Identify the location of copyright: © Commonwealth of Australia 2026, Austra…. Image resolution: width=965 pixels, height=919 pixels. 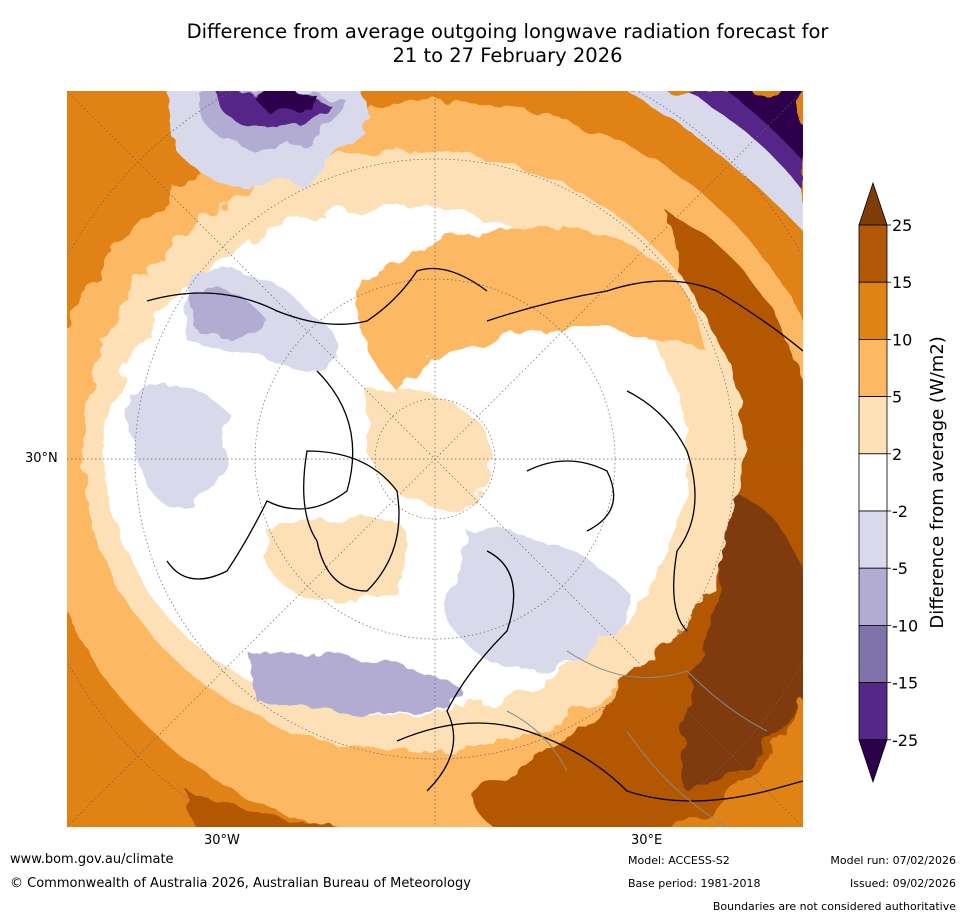
(240, 883).